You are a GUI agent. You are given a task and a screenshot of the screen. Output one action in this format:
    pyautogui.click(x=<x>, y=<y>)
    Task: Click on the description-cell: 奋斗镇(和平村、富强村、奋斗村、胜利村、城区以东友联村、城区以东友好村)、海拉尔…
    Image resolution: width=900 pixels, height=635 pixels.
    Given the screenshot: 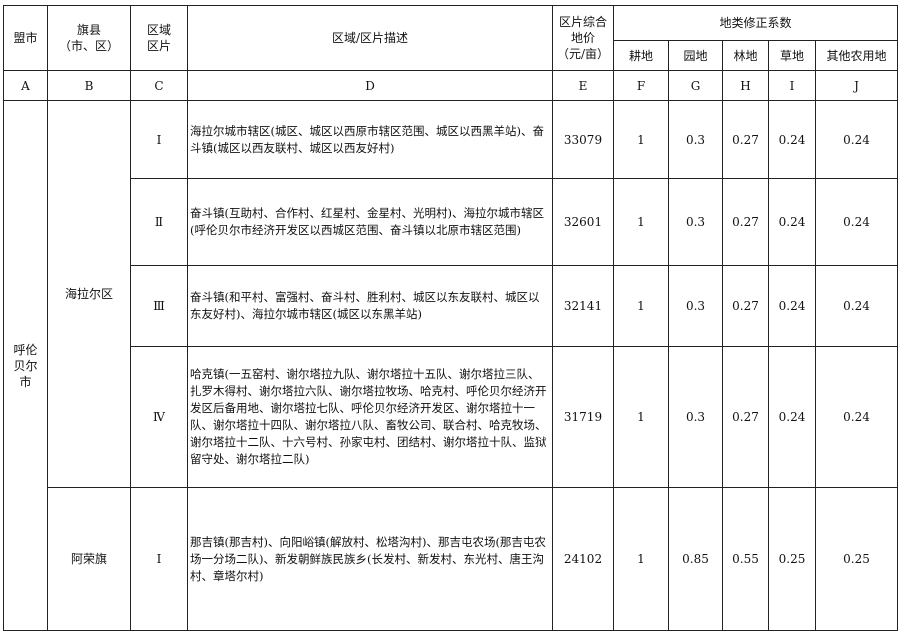 What is the action you would take?
    pyautogui.click(x=370, y=306)
    